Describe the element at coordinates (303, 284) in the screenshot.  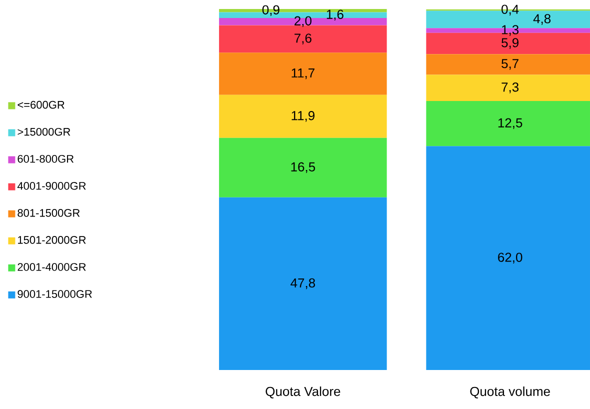
I see `data-label: 47,8` at that location.